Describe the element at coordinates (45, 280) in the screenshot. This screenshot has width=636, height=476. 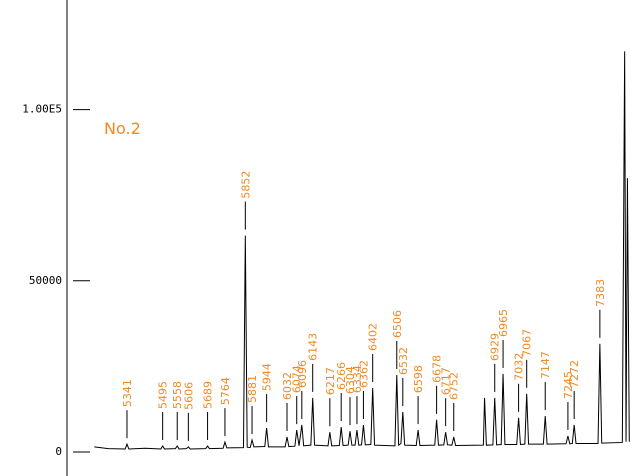
I see `y-tick-label: 50000` at that location.